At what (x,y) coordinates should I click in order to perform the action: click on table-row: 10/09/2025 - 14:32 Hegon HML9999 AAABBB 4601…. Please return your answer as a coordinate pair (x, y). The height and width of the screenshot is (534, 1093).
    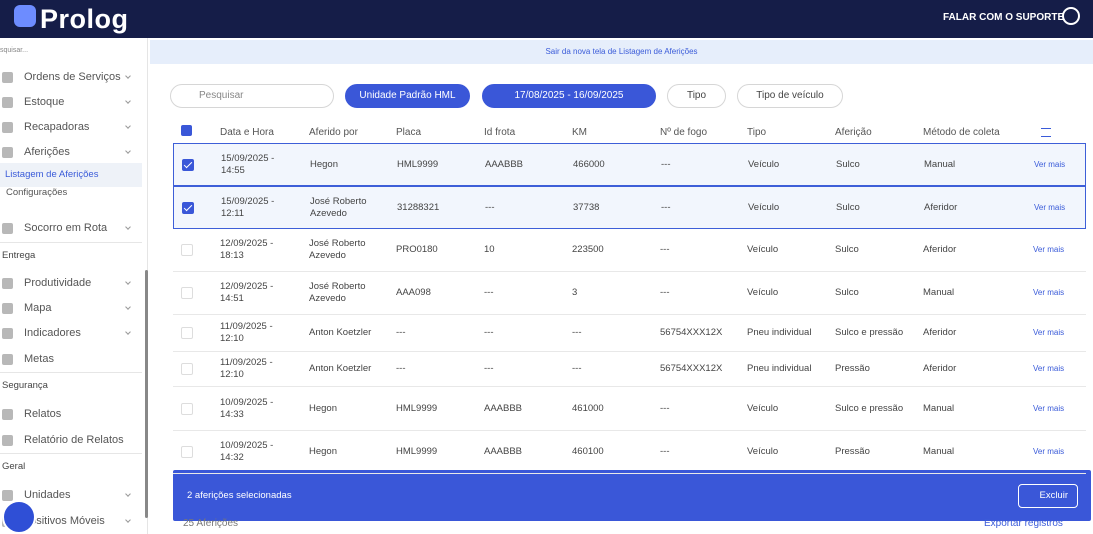
    Looking at the image, I should click on (629, 452).